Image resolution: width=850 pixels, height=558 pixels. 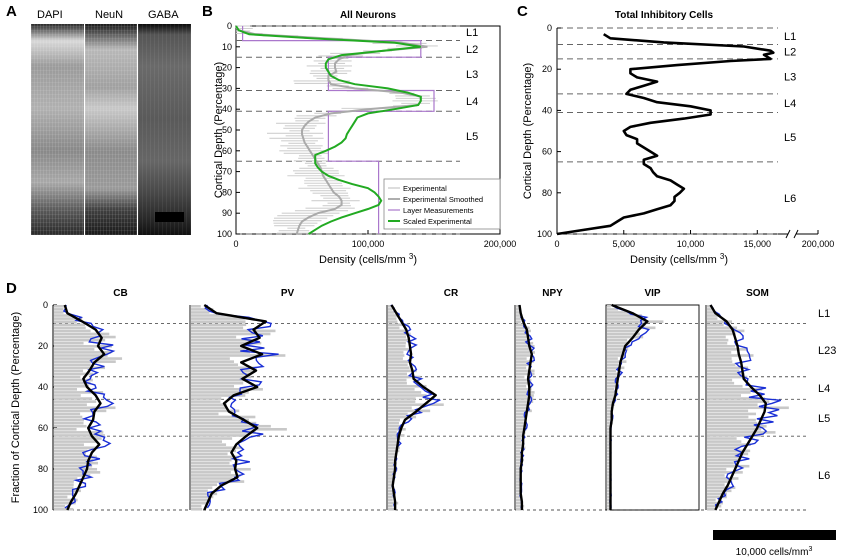 I want to click on y-tick-label: 0, so click(x=229, y=26).